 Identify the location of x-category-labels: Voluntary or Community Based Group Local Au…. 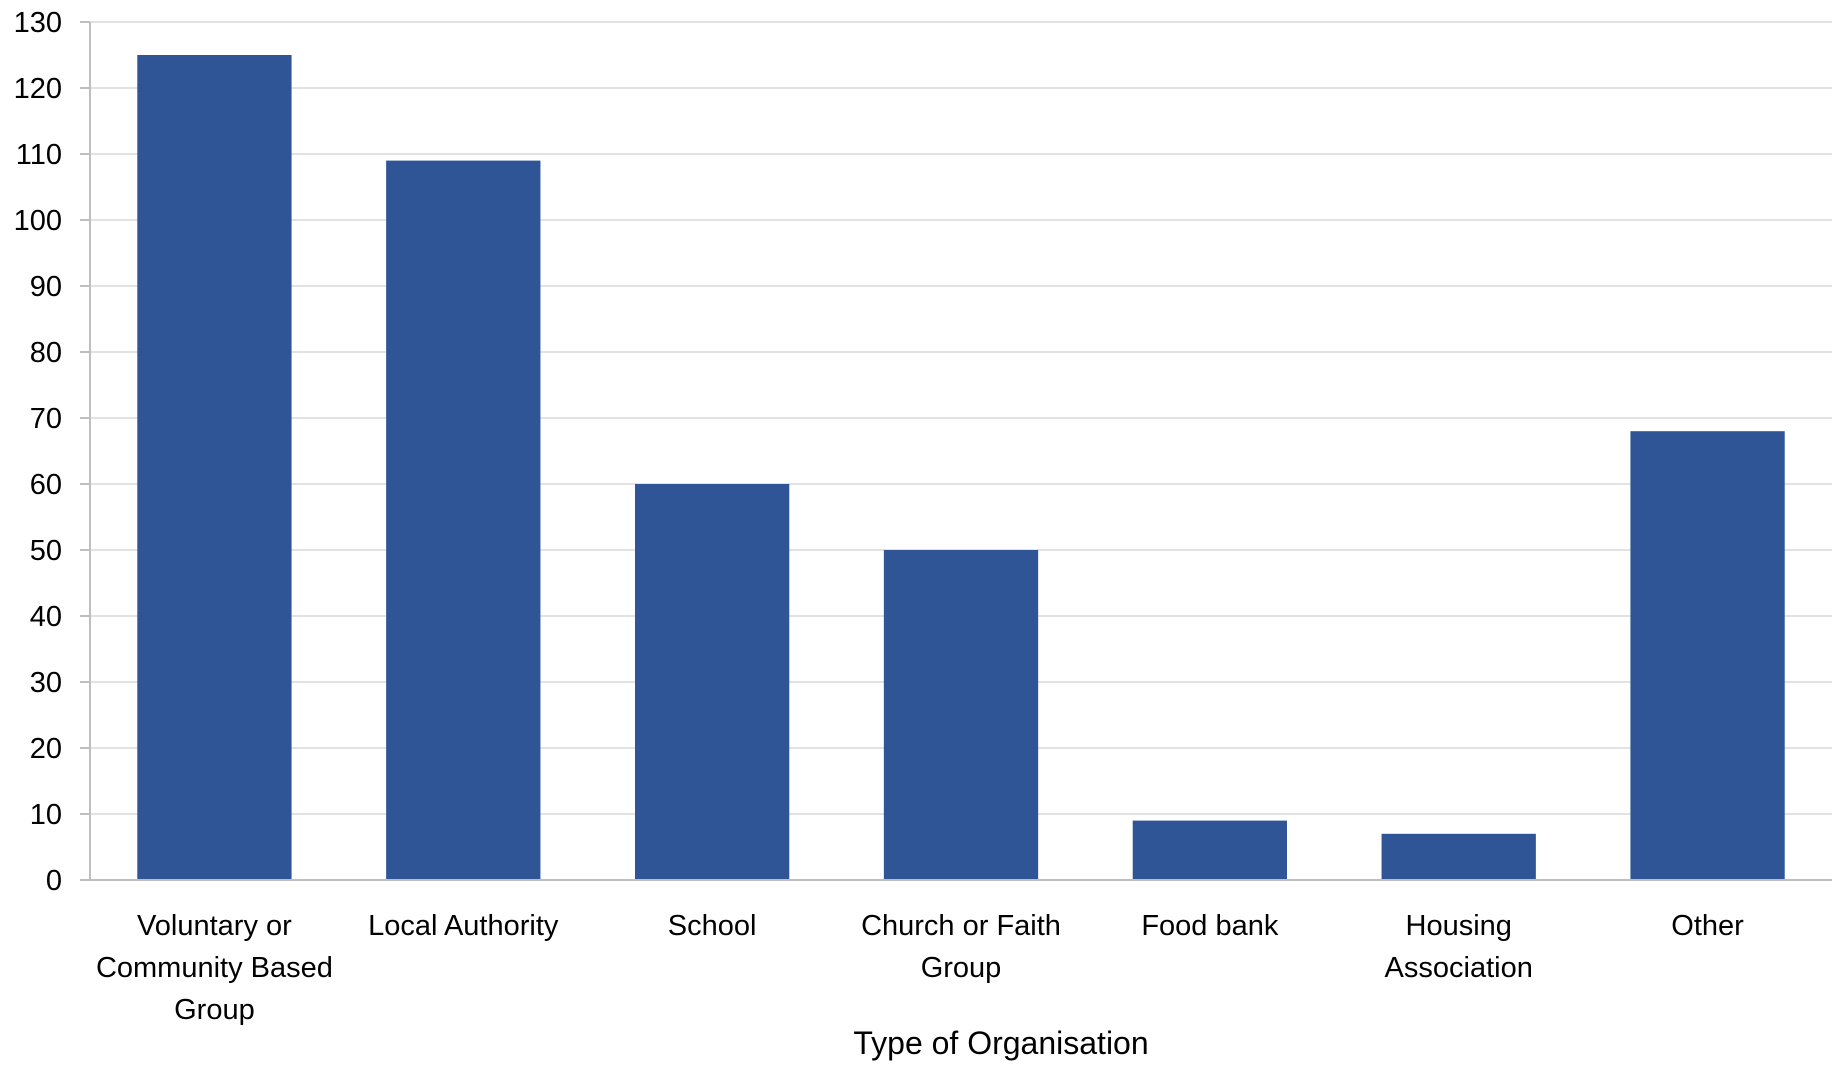
(920, 968).